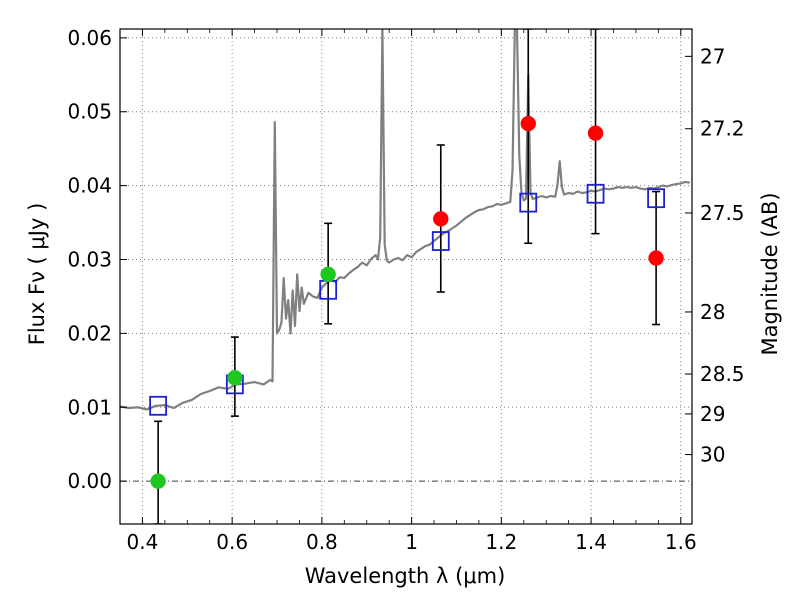 The height and width of the screenshot is (600, 800). Describe the element at coordinates (722, 374) in the screenshot. I see `right-tick-label: 28.5` at that location.